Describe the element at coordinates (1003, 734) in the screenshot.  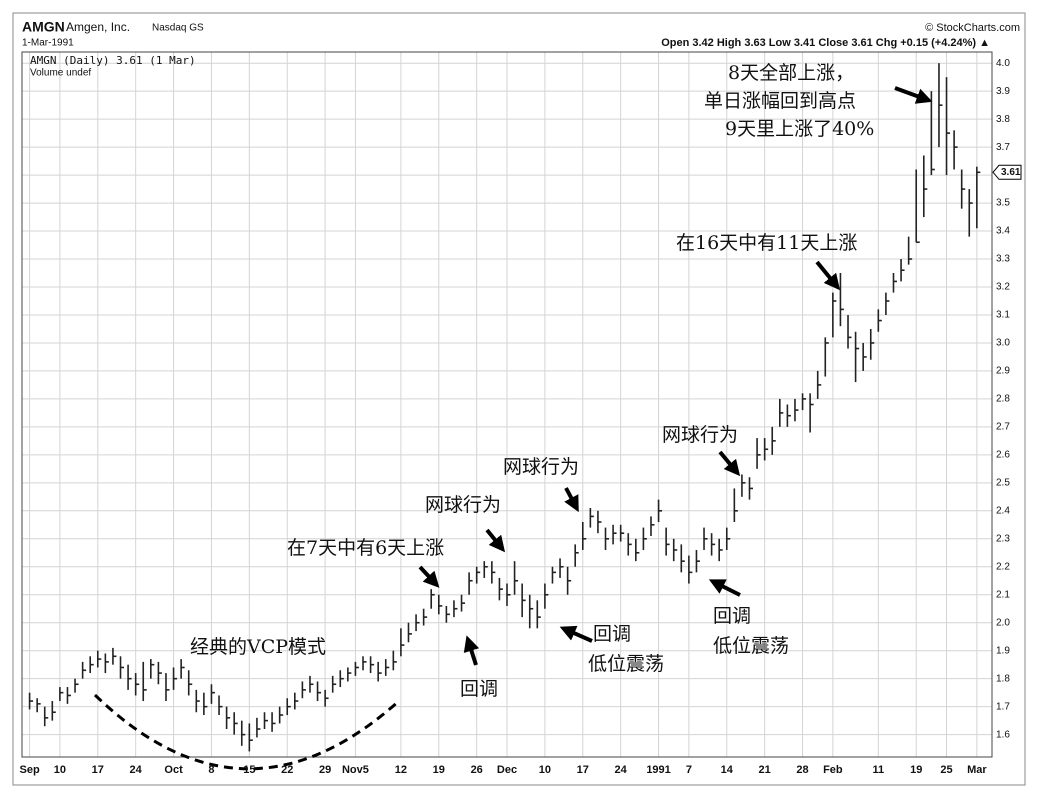
I see `y-tick-label: 1.6` at that location.